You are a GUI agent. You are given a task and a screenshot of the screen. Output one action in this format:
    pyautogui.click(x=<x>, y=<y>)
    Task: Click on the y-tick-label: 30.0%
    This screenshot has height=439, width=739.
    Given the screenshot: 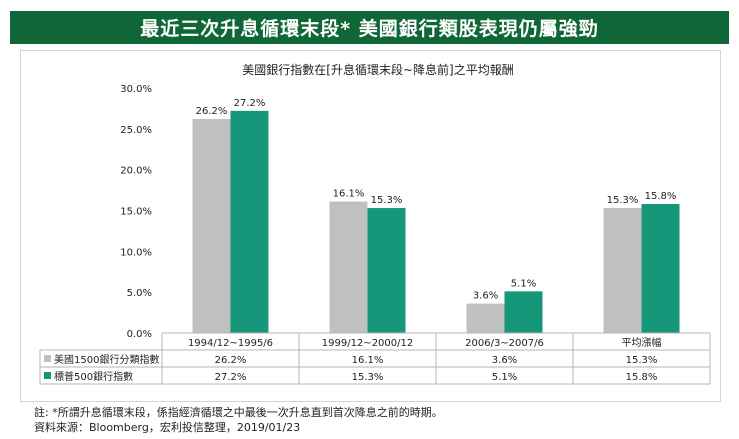 What is the action you would take?
    pyautogui.click(x=136, y=89)
    